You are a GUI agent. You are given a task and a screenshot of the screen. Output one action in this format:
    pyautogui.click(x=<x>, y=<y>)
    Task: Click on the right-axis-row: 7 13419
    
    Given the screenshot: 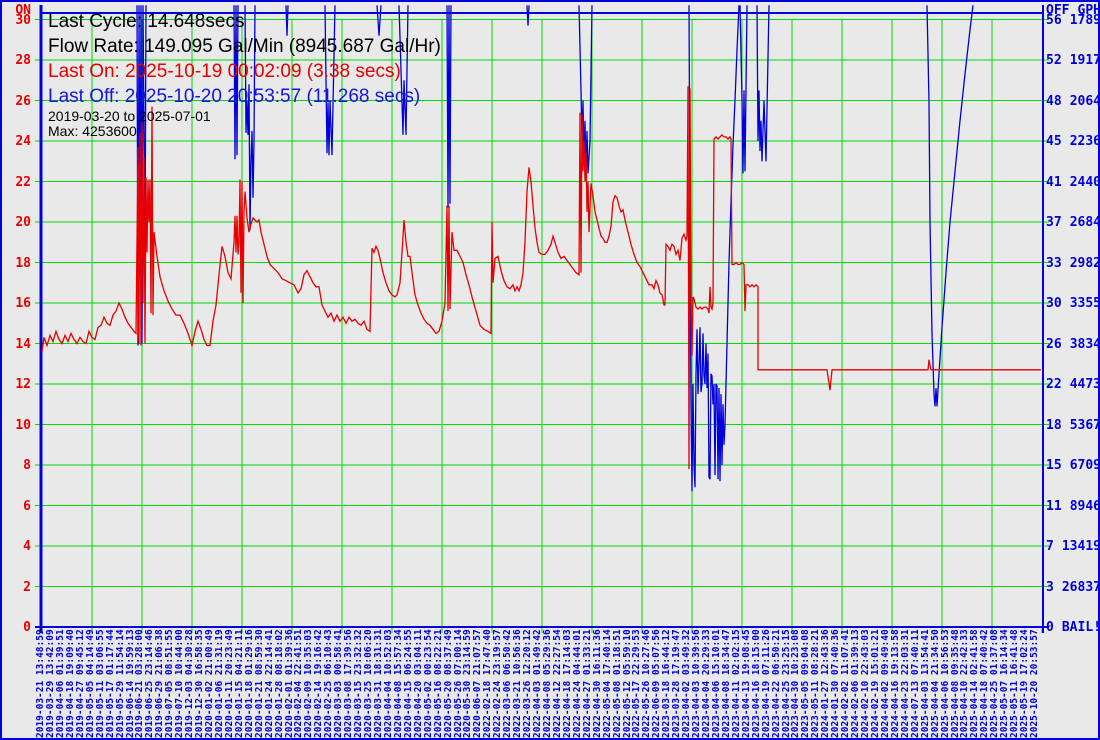 What is the action you would take?
    pyautogui.click(x=1073, y=546)
    